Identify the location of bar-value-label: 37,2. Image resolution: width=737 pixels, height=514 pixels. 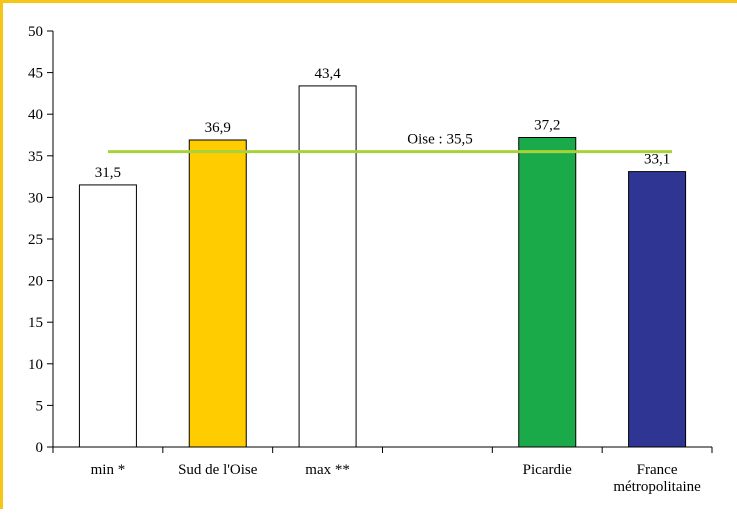
(547, 125).